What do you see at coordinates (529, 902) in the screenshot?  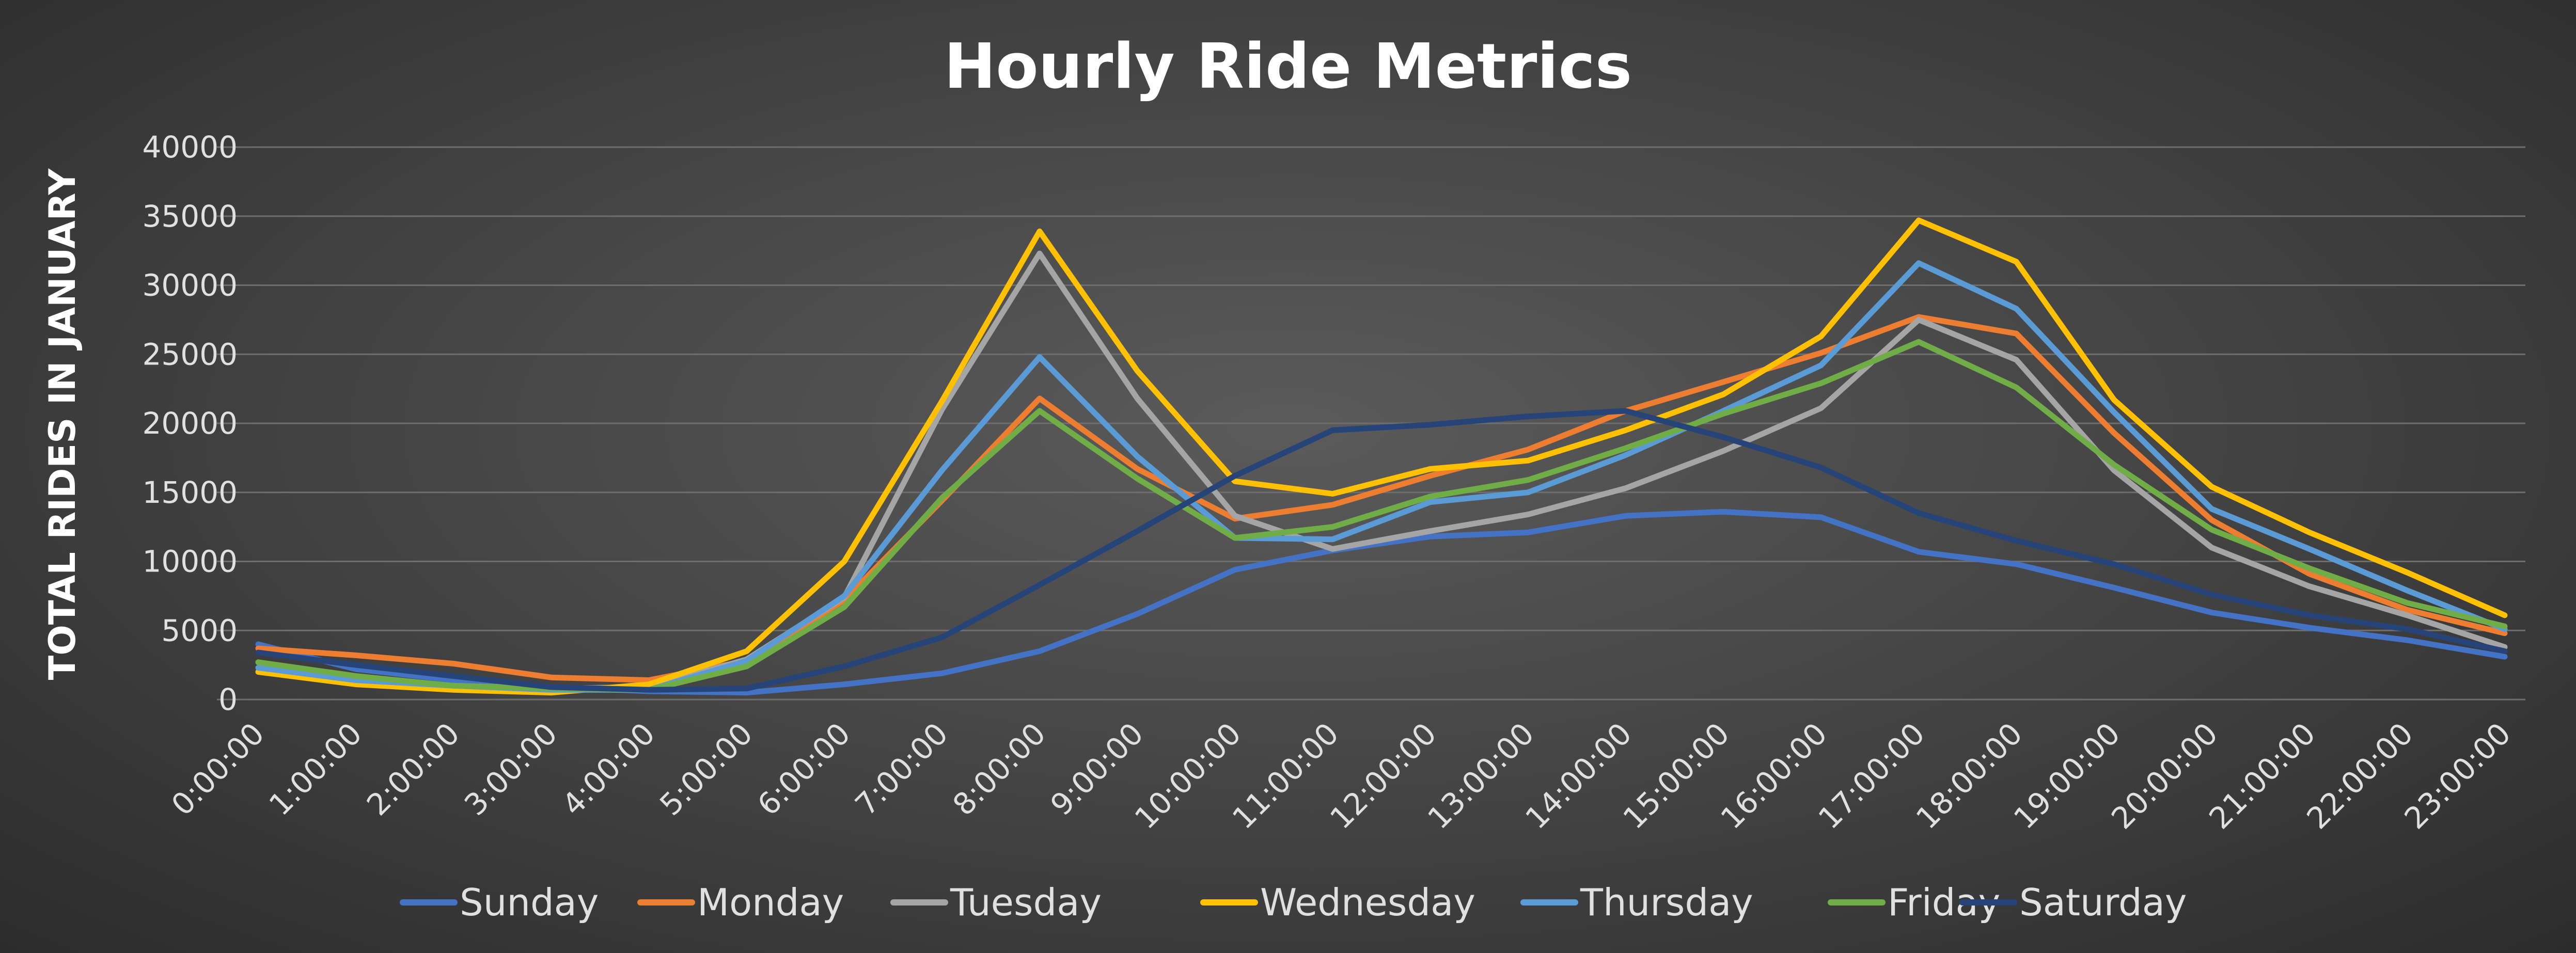 I see `legend-label: Sunday` at bounding box center [529, 902].